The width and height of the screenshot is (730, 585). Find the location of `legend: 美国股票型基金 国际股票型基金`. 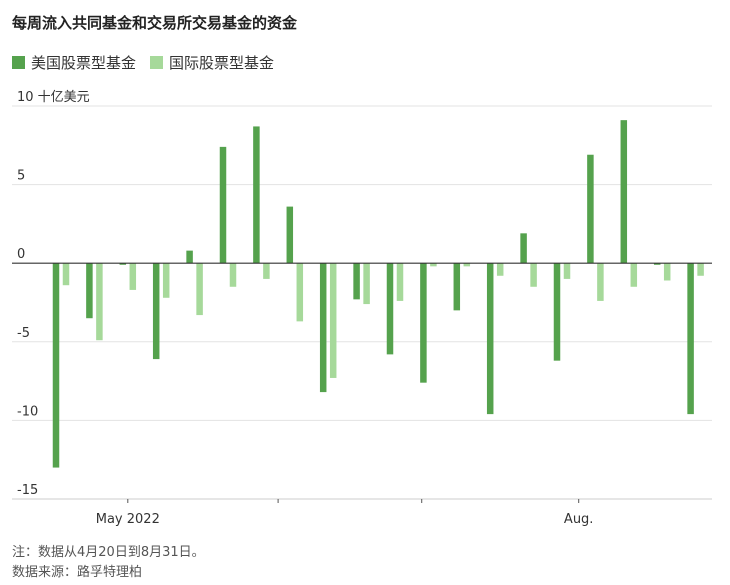

legend: 美国股票型基金 国际股票型基金 is located at coordinates (150, 62).